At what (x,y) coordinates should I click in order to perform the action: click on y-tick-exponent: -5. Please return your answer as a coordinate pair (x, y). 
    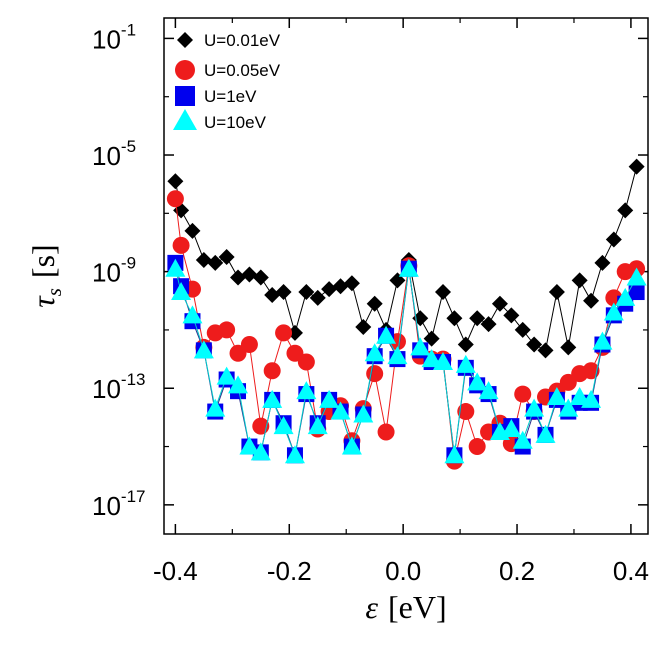
    Looking at the image, I should click on (128, 146).